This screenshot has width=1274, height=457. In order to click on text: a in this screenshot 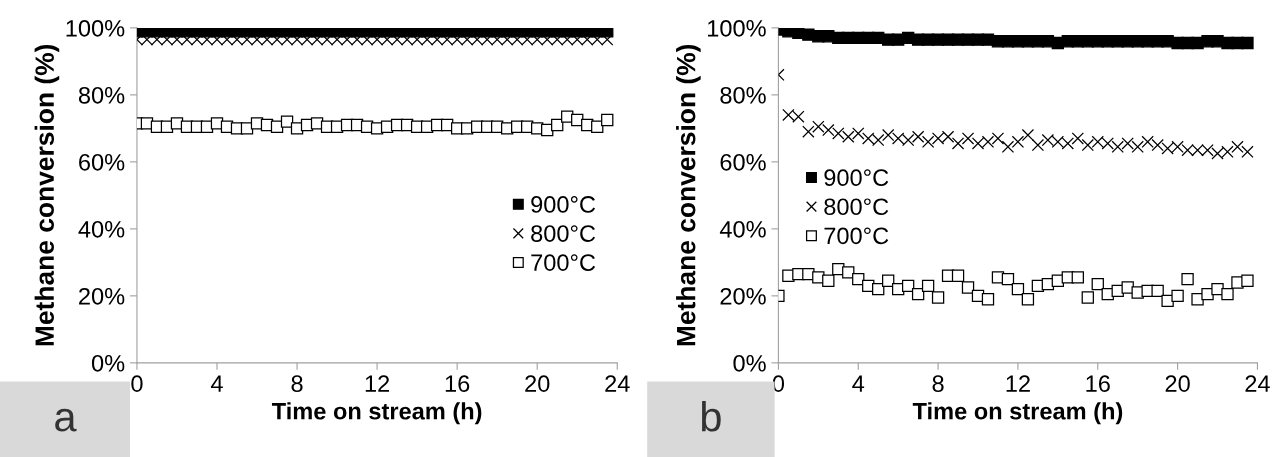, I will do `click(66, 420)`.